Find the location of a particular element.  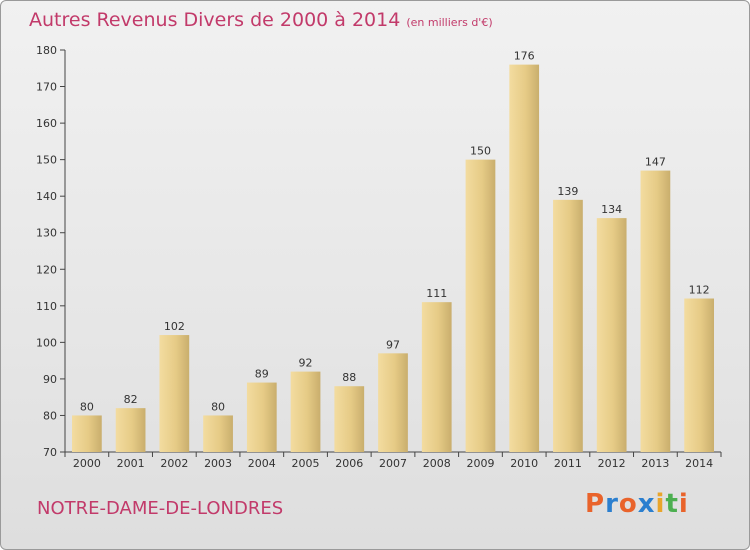

x-tick-label: 2013 is located at coordinates (655, 463).